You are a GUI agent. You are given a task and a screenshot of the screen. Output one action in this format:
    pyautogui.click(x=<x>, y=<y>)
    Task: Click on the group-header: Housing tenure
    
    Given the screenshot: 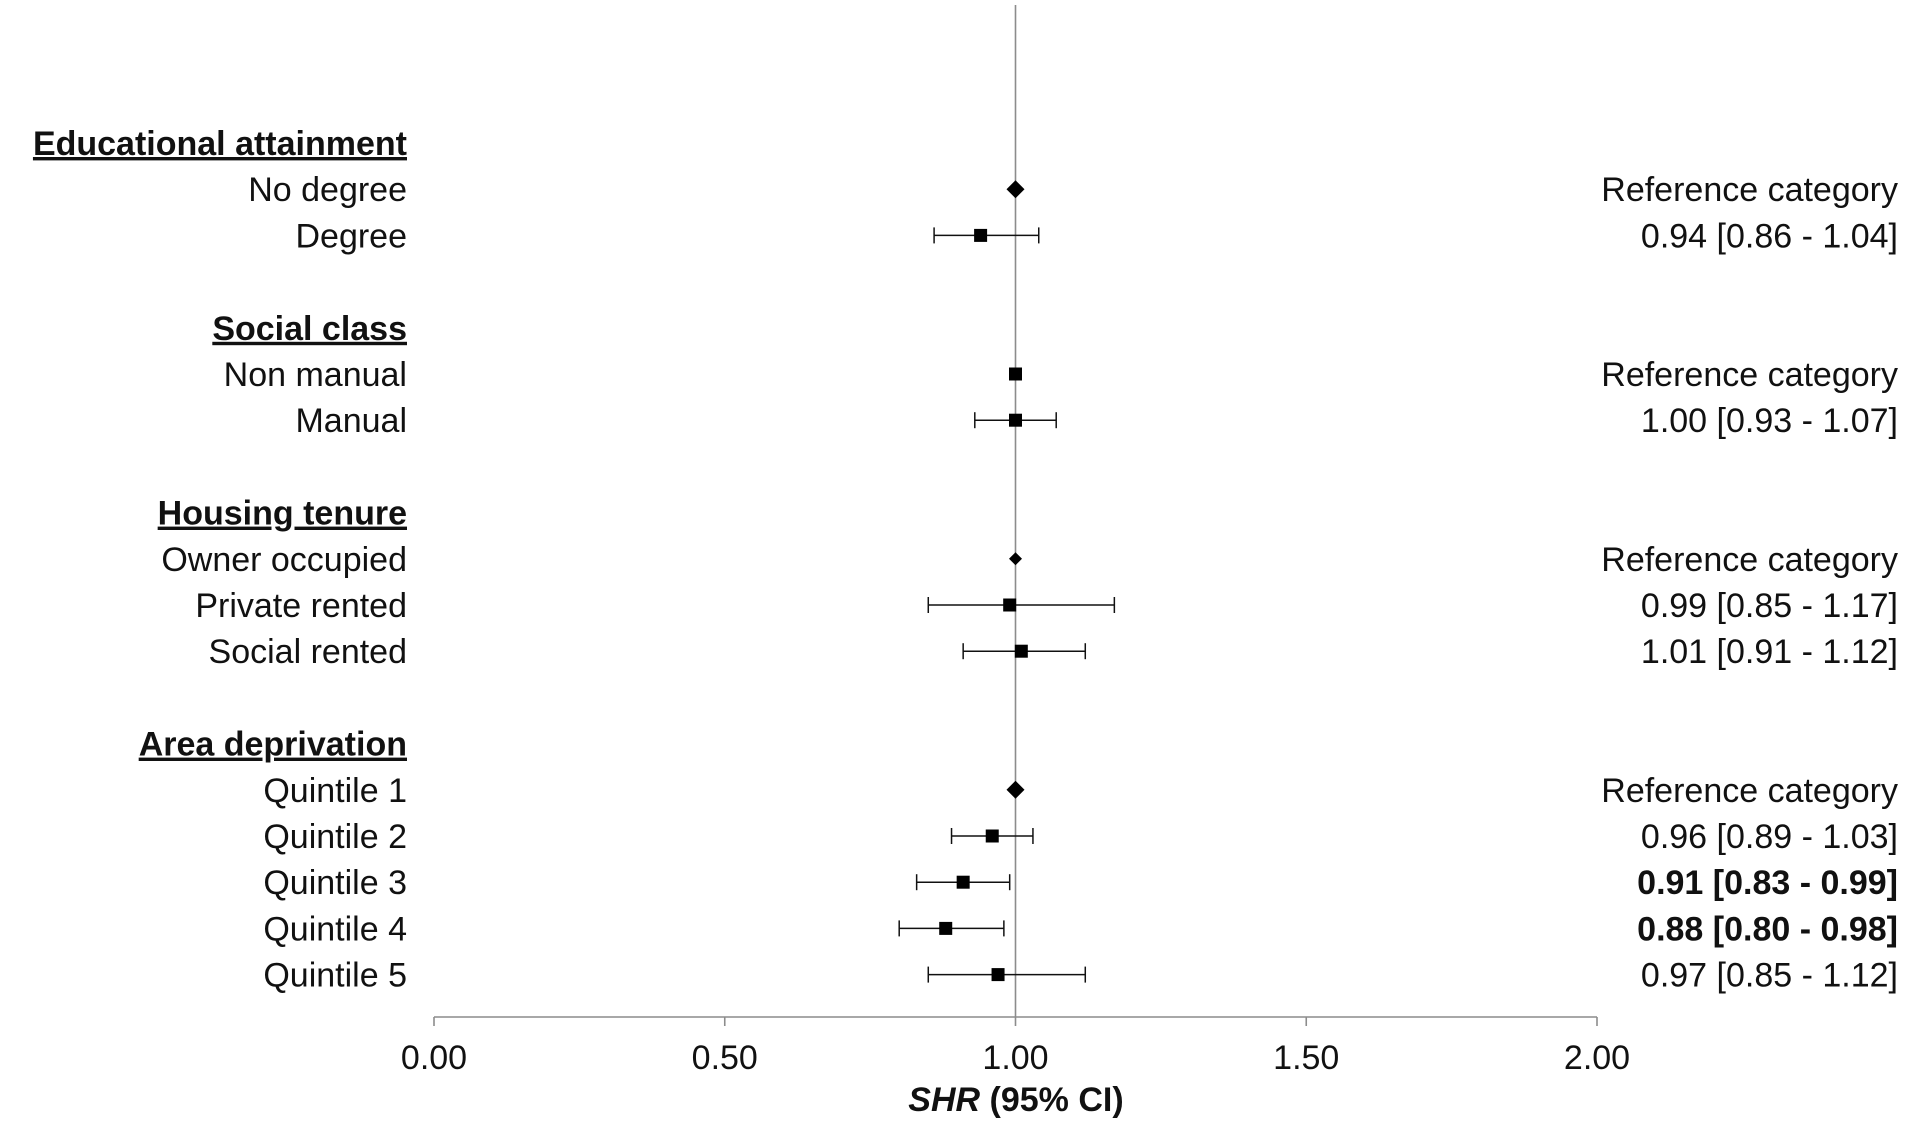 What is the action you would take?
    pyautogui.click(x=282, y=514)
    